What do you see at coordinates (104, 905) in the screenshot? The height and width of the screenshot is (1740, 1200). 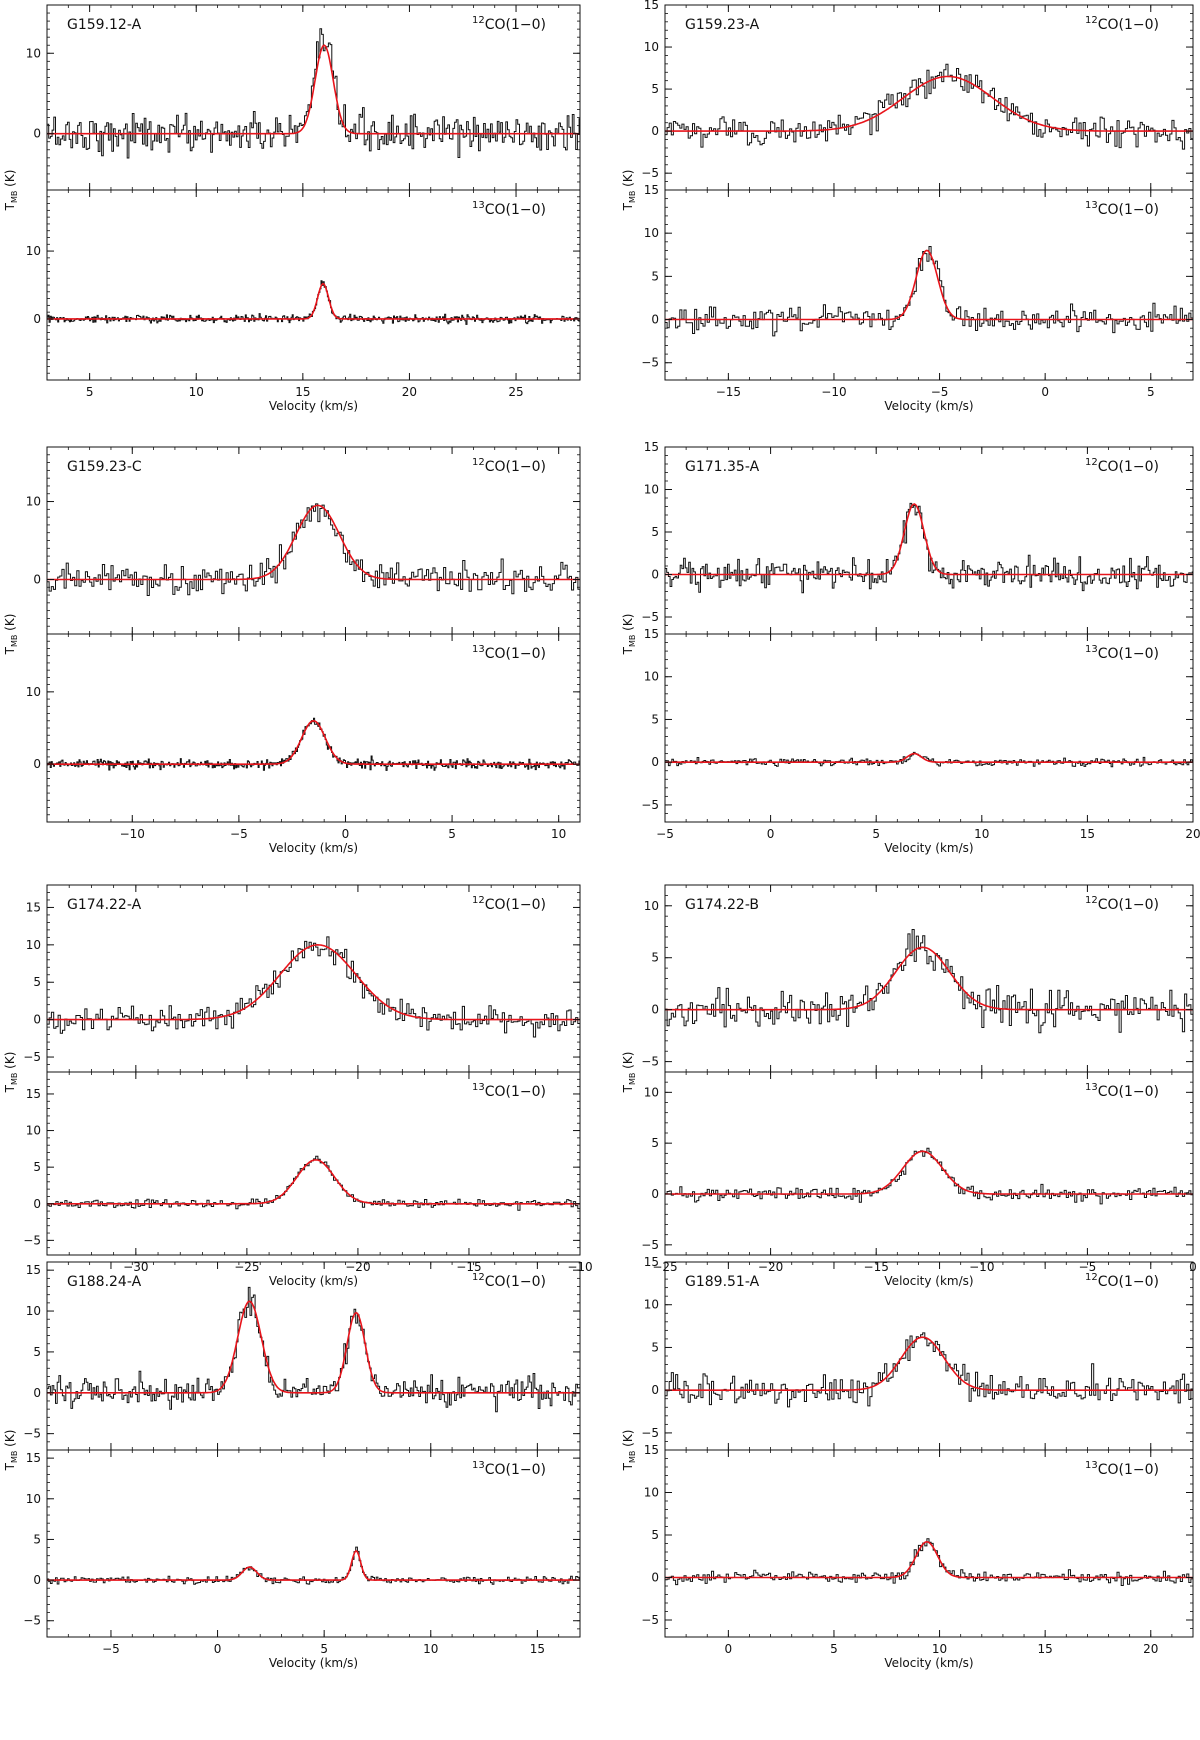 I see `chart-title: G174.22-A` at bounding box center [104, 905].